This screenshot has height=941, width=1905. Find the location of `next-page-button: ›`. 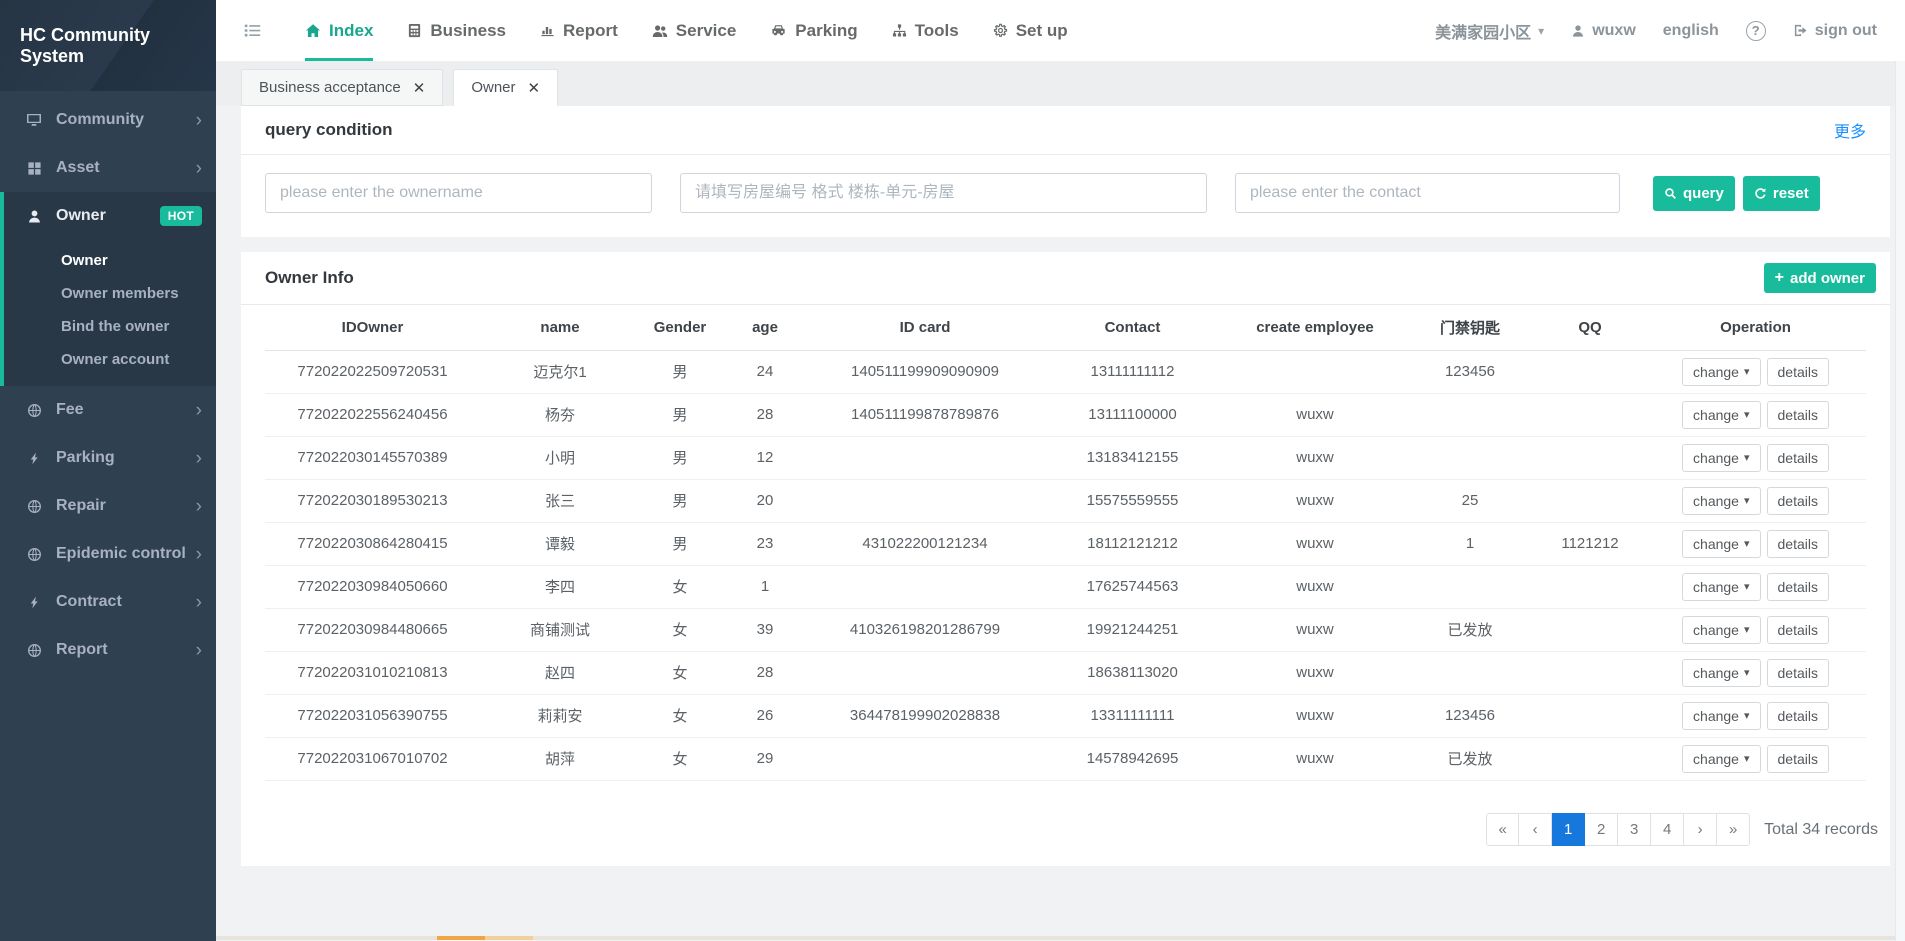

next-page-button: › is located at coordinates (1701, 829).